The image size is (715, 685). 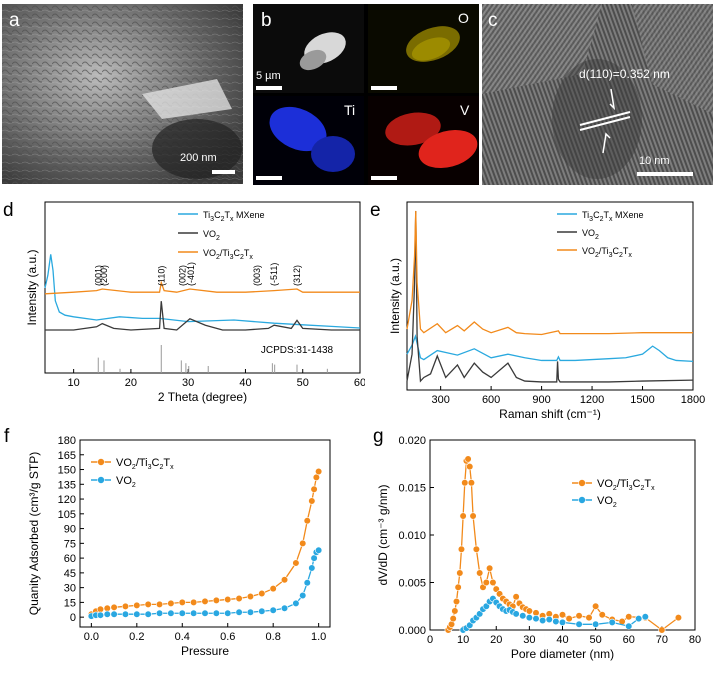 What do you see at coordinates (70, 544) in the screenshot?
I see `y-tick-label: 75` at bounding box center [70, 544].